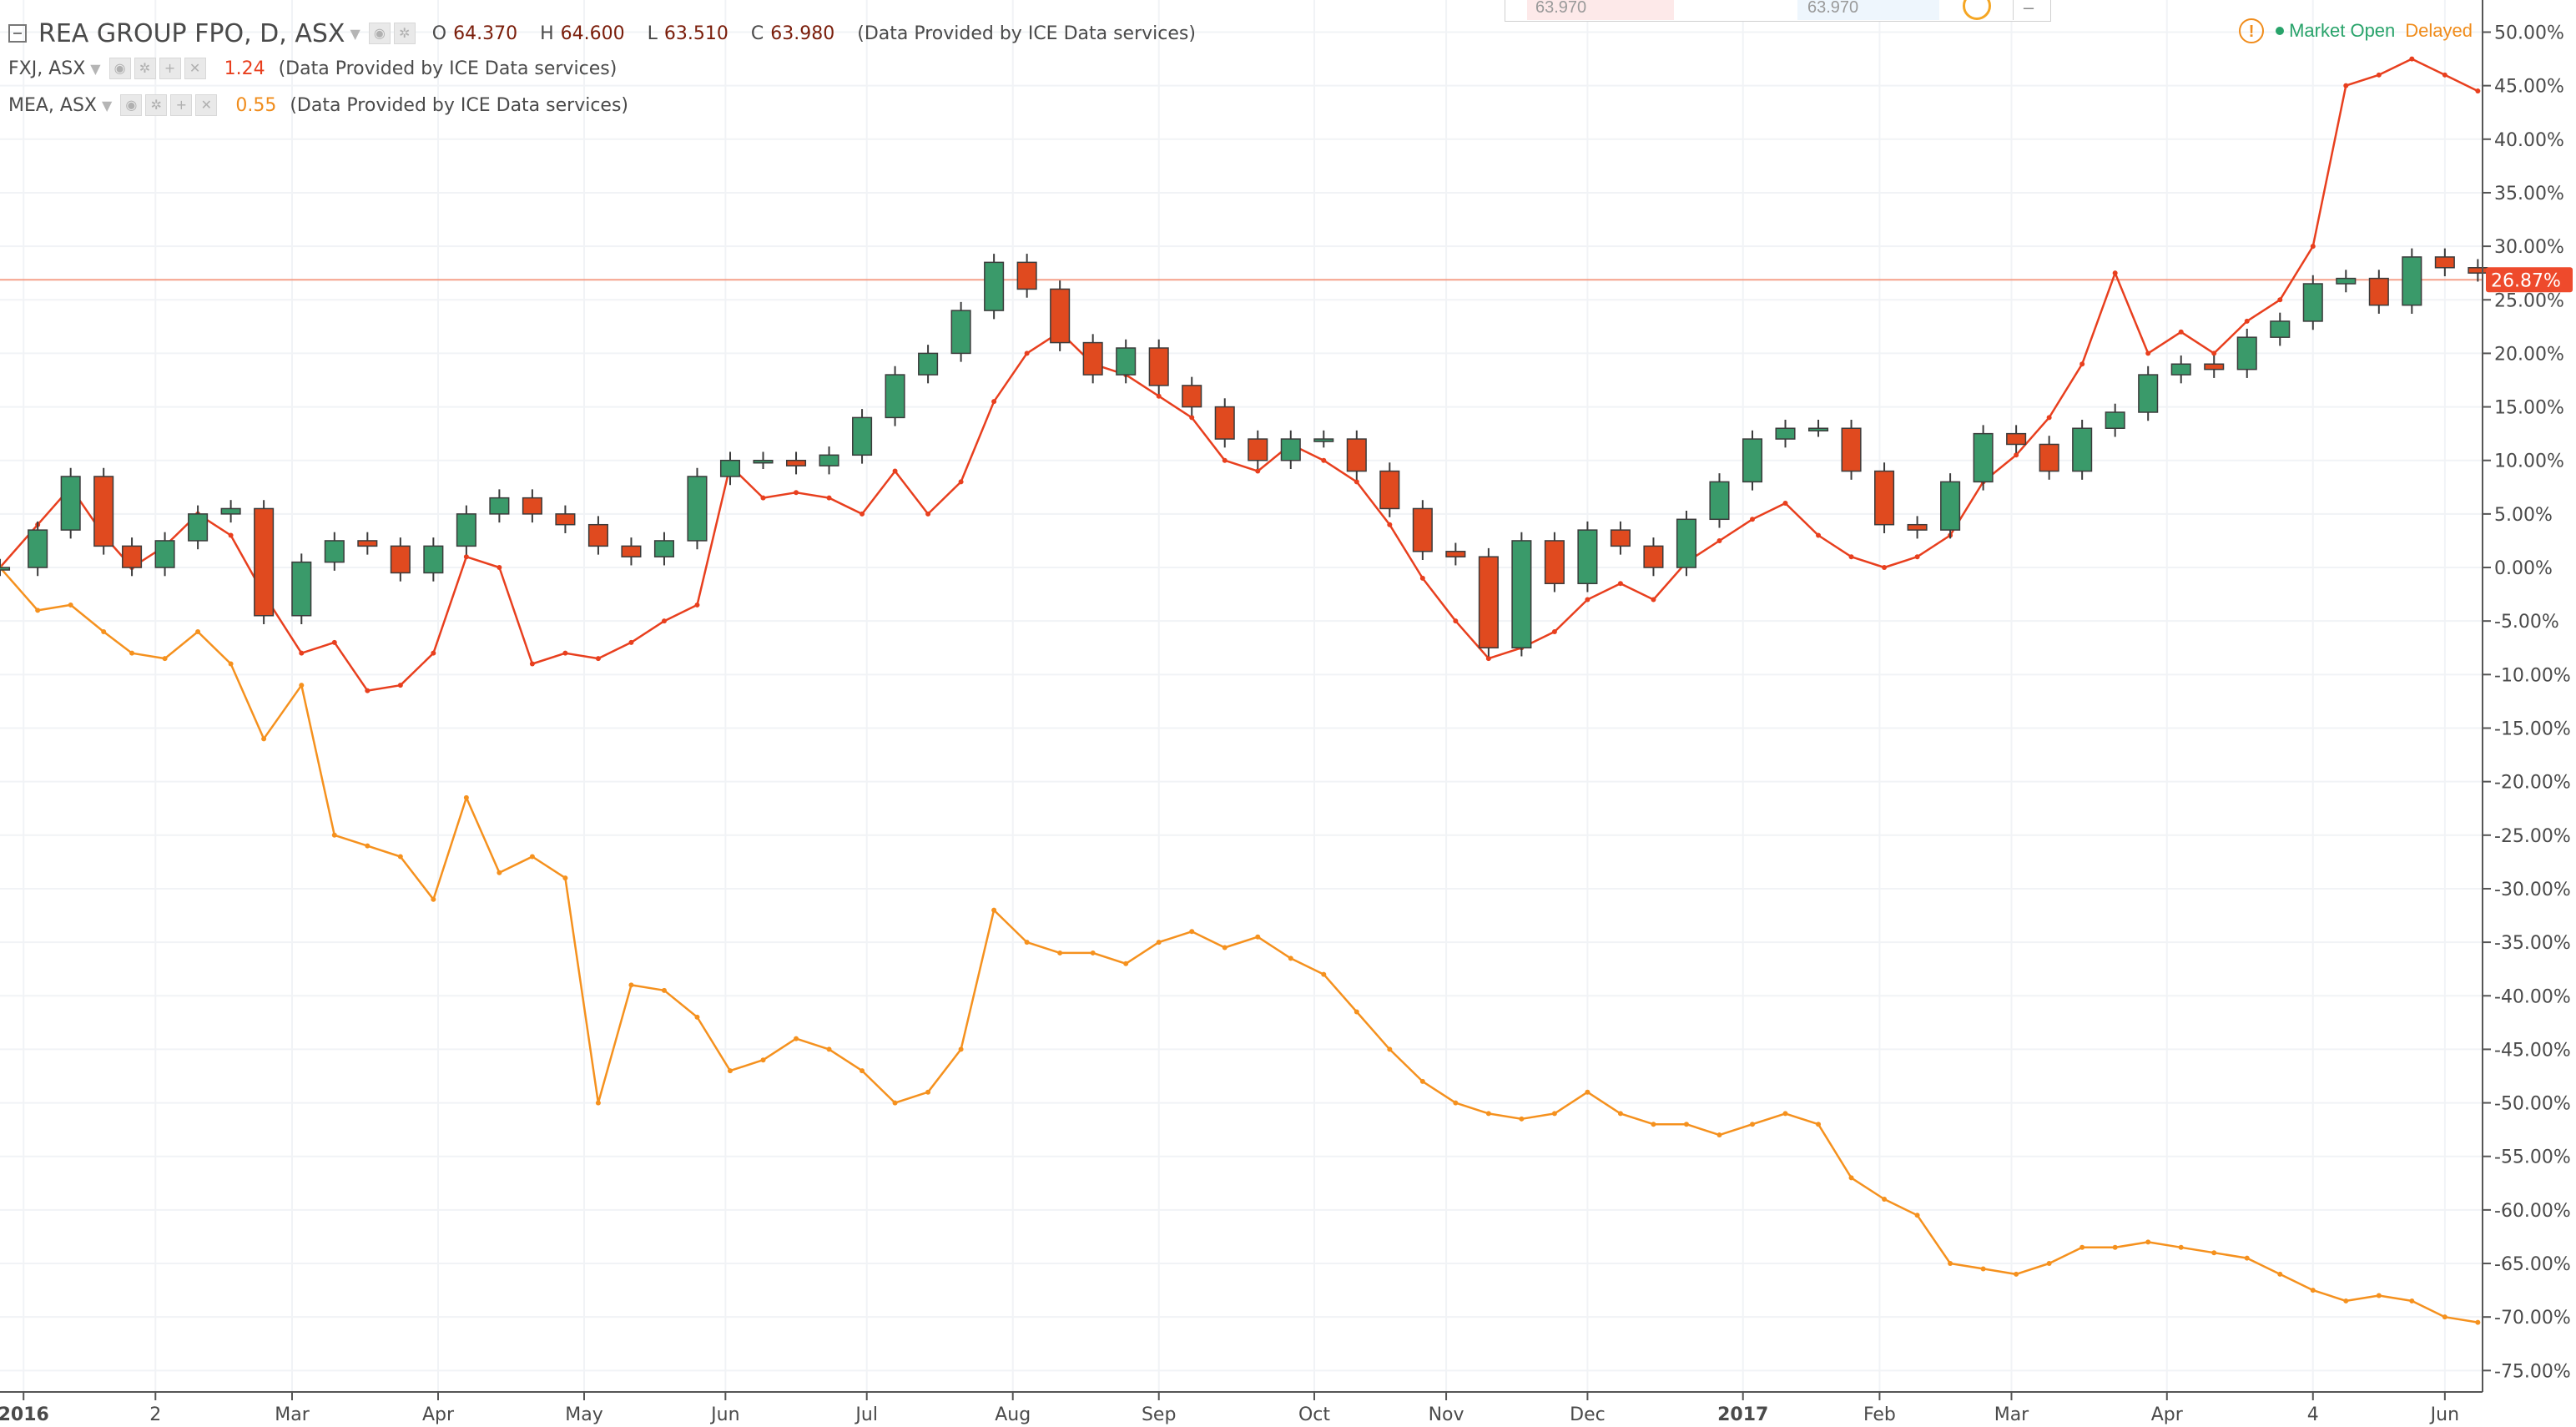  I want to click on collapse-legend-icon, so click(17, 33).